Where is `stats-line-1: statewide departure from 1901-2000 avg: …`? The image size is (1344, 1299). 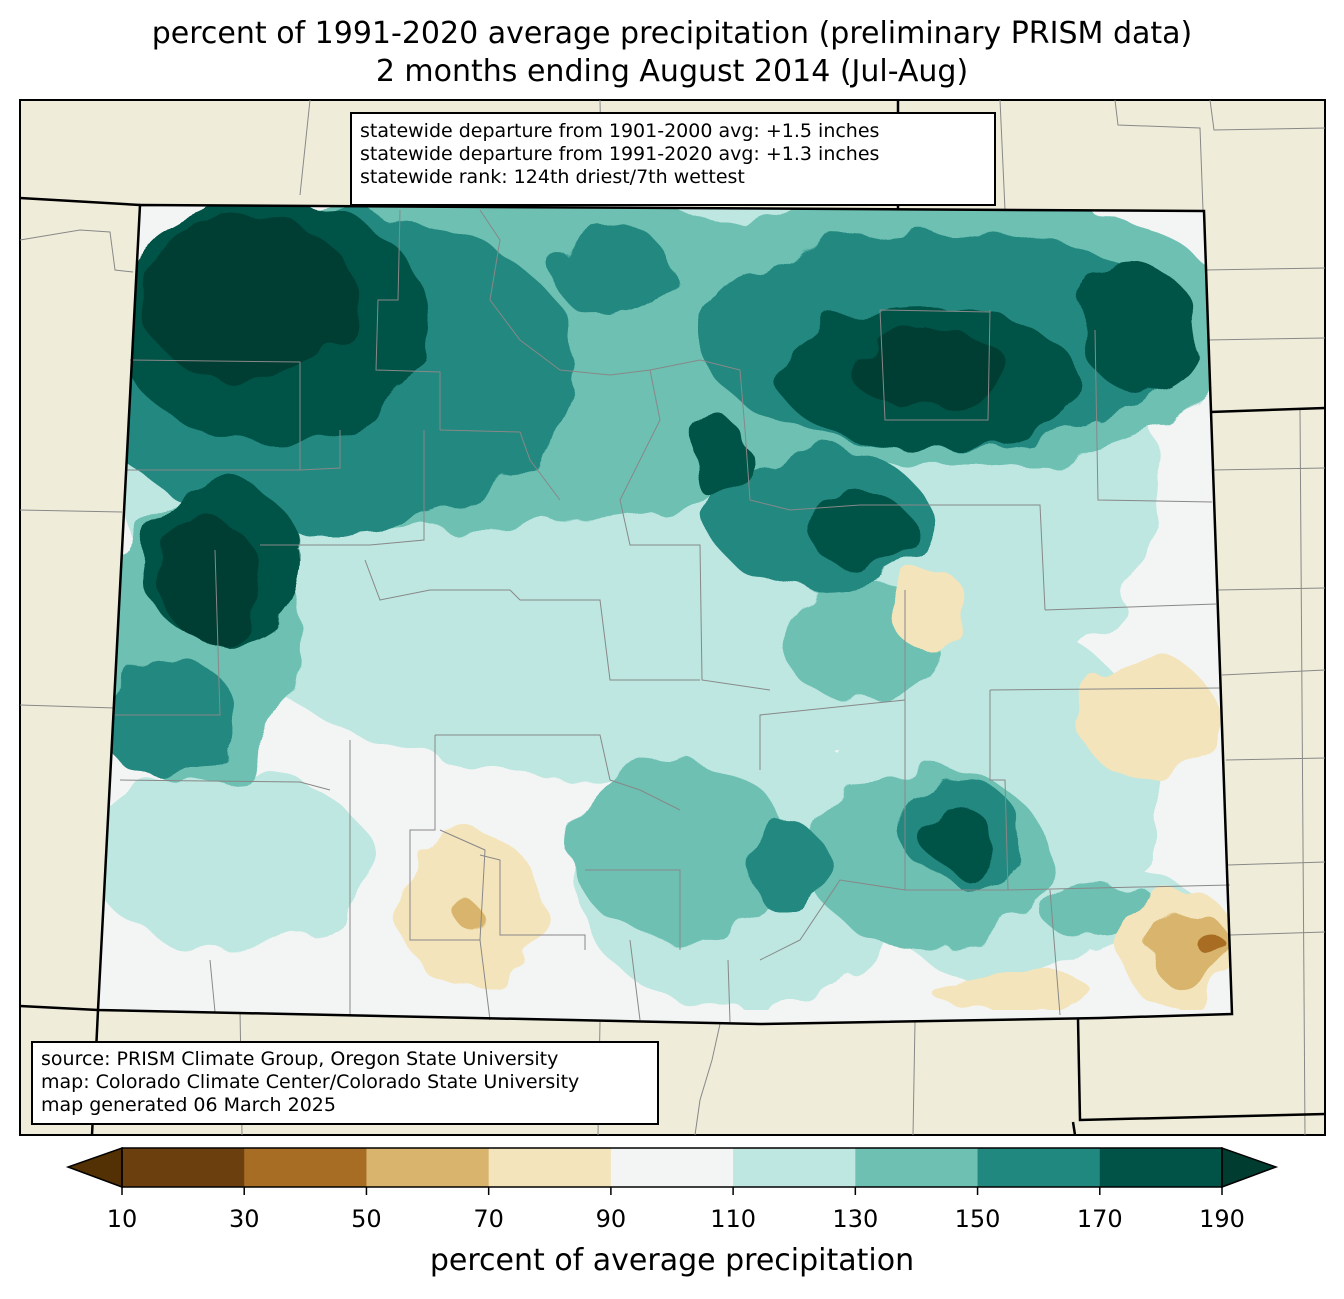
stats-line-1: statewide departure from 1901-2000 avg: … is located at coordinates (620, 131).